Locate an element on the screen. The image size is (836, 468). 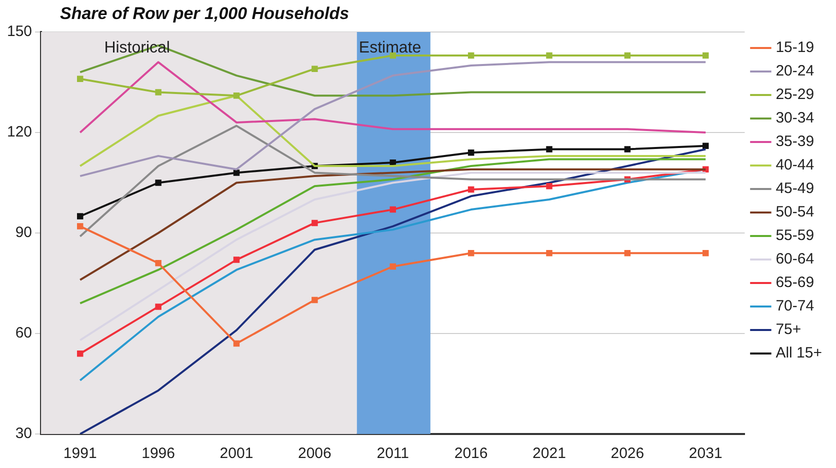
x-tick-label: 2026 is located at coordinates (627, 453).